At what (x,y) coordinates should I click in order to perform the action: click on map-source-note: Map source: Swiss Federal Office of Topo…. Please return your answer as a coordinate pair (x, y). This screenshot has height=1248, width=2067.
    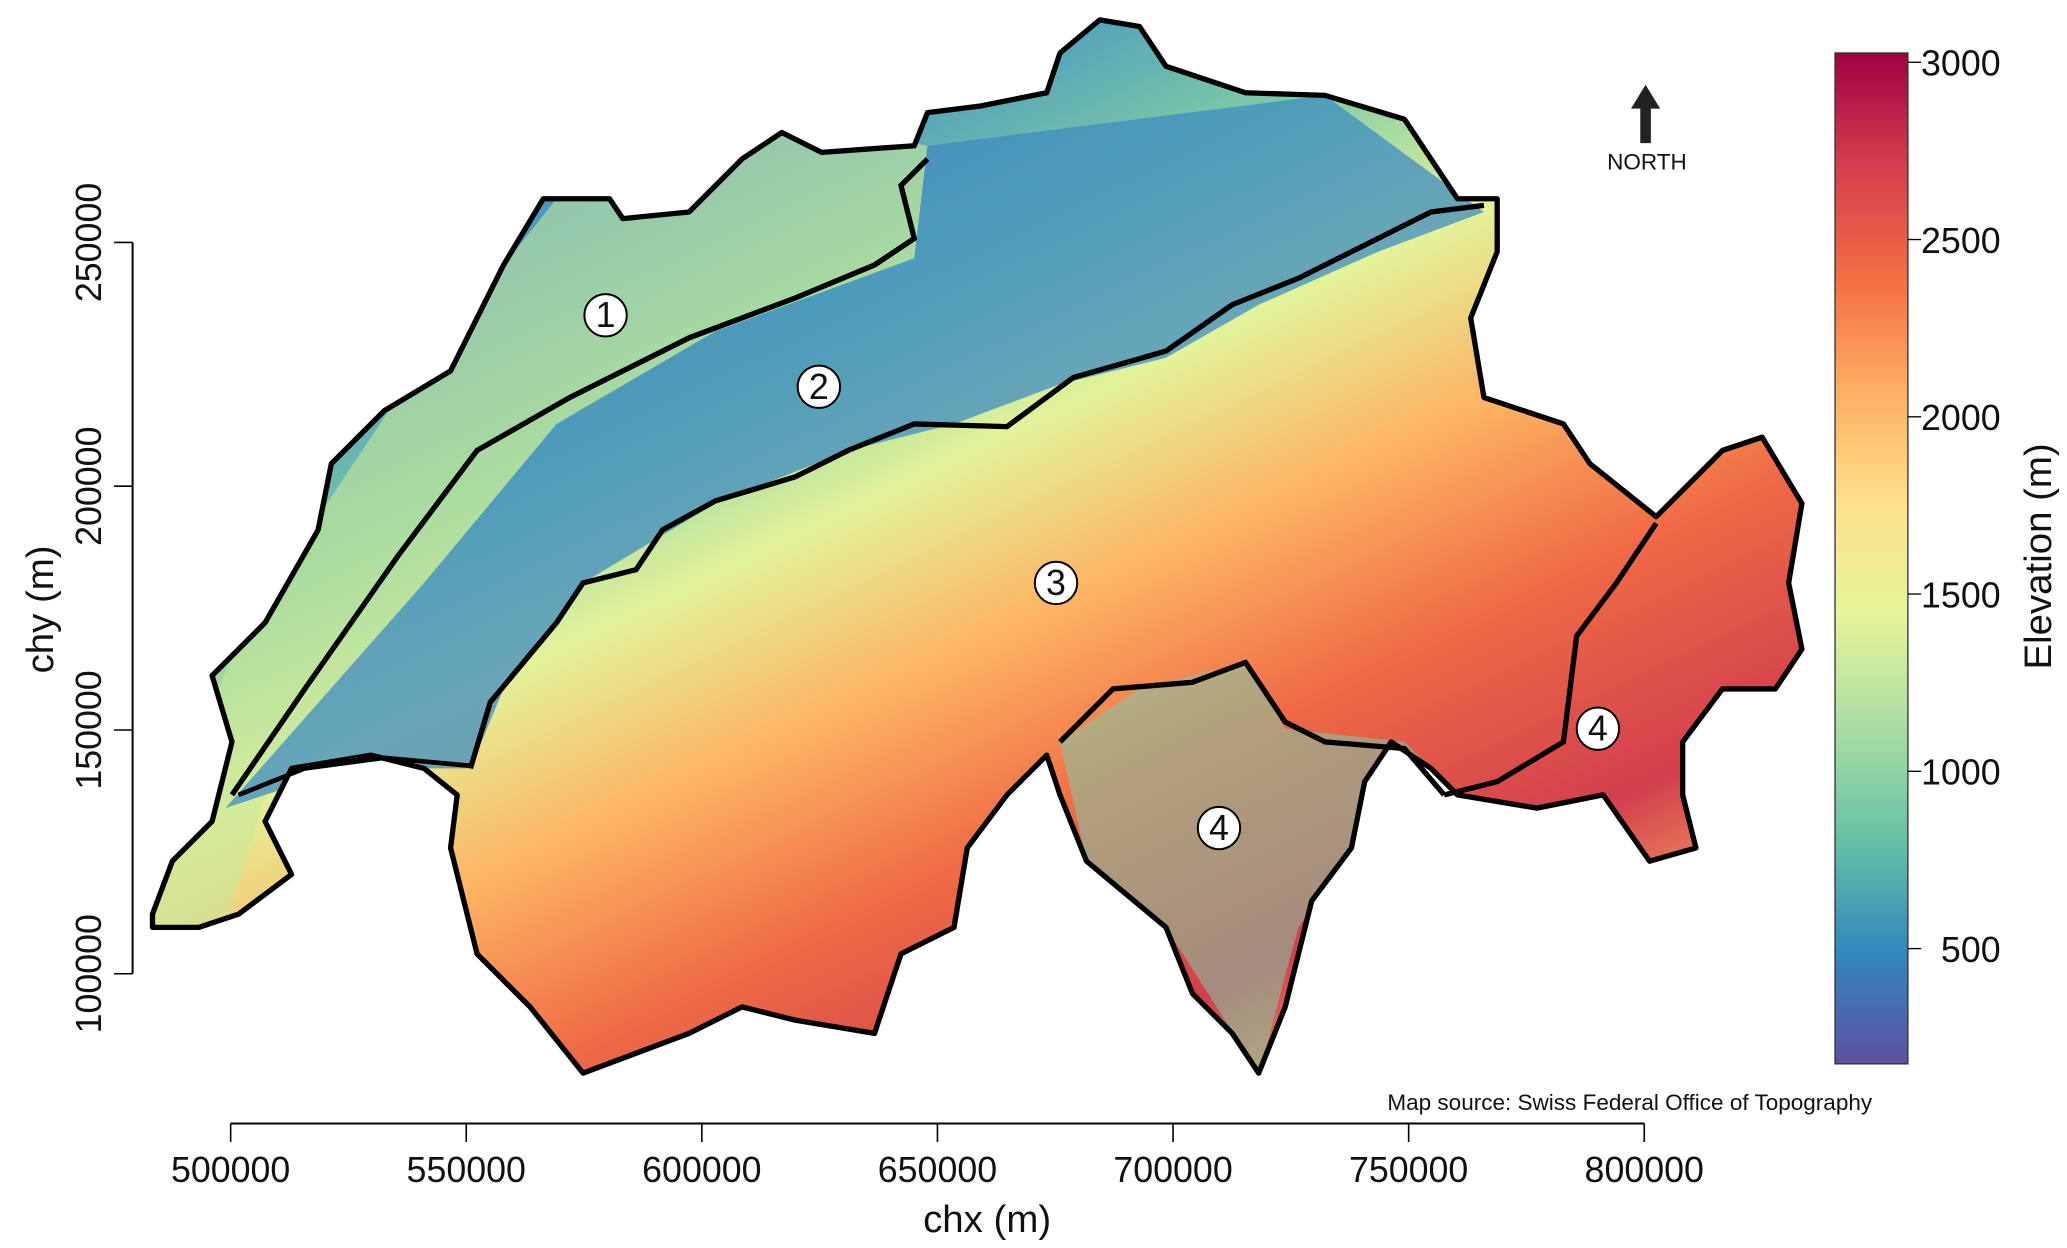
    Looking at the image, I should click on (1629, 1102).